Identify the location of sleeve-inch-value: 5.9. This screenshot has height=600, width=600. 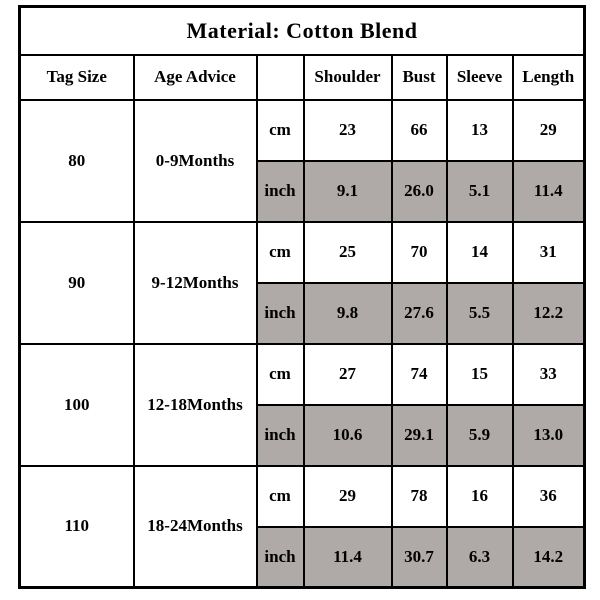
(479, 435).